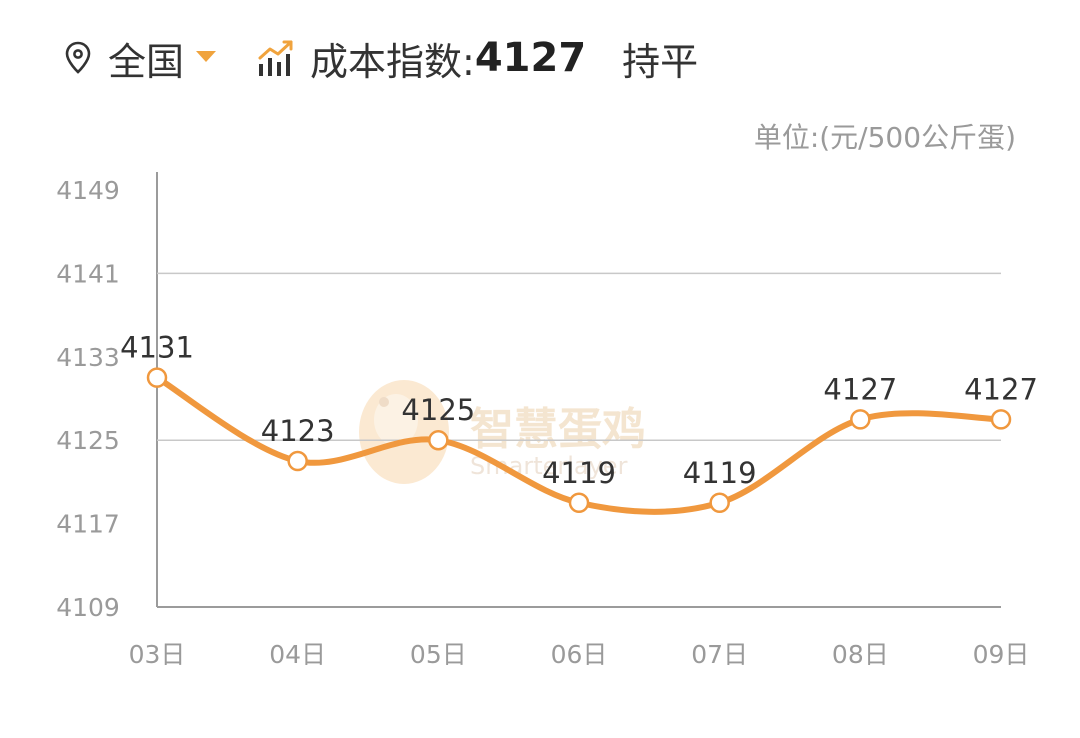 The image size is (1080, 738). I want to click on data-label: 4131, so click(157, 348).